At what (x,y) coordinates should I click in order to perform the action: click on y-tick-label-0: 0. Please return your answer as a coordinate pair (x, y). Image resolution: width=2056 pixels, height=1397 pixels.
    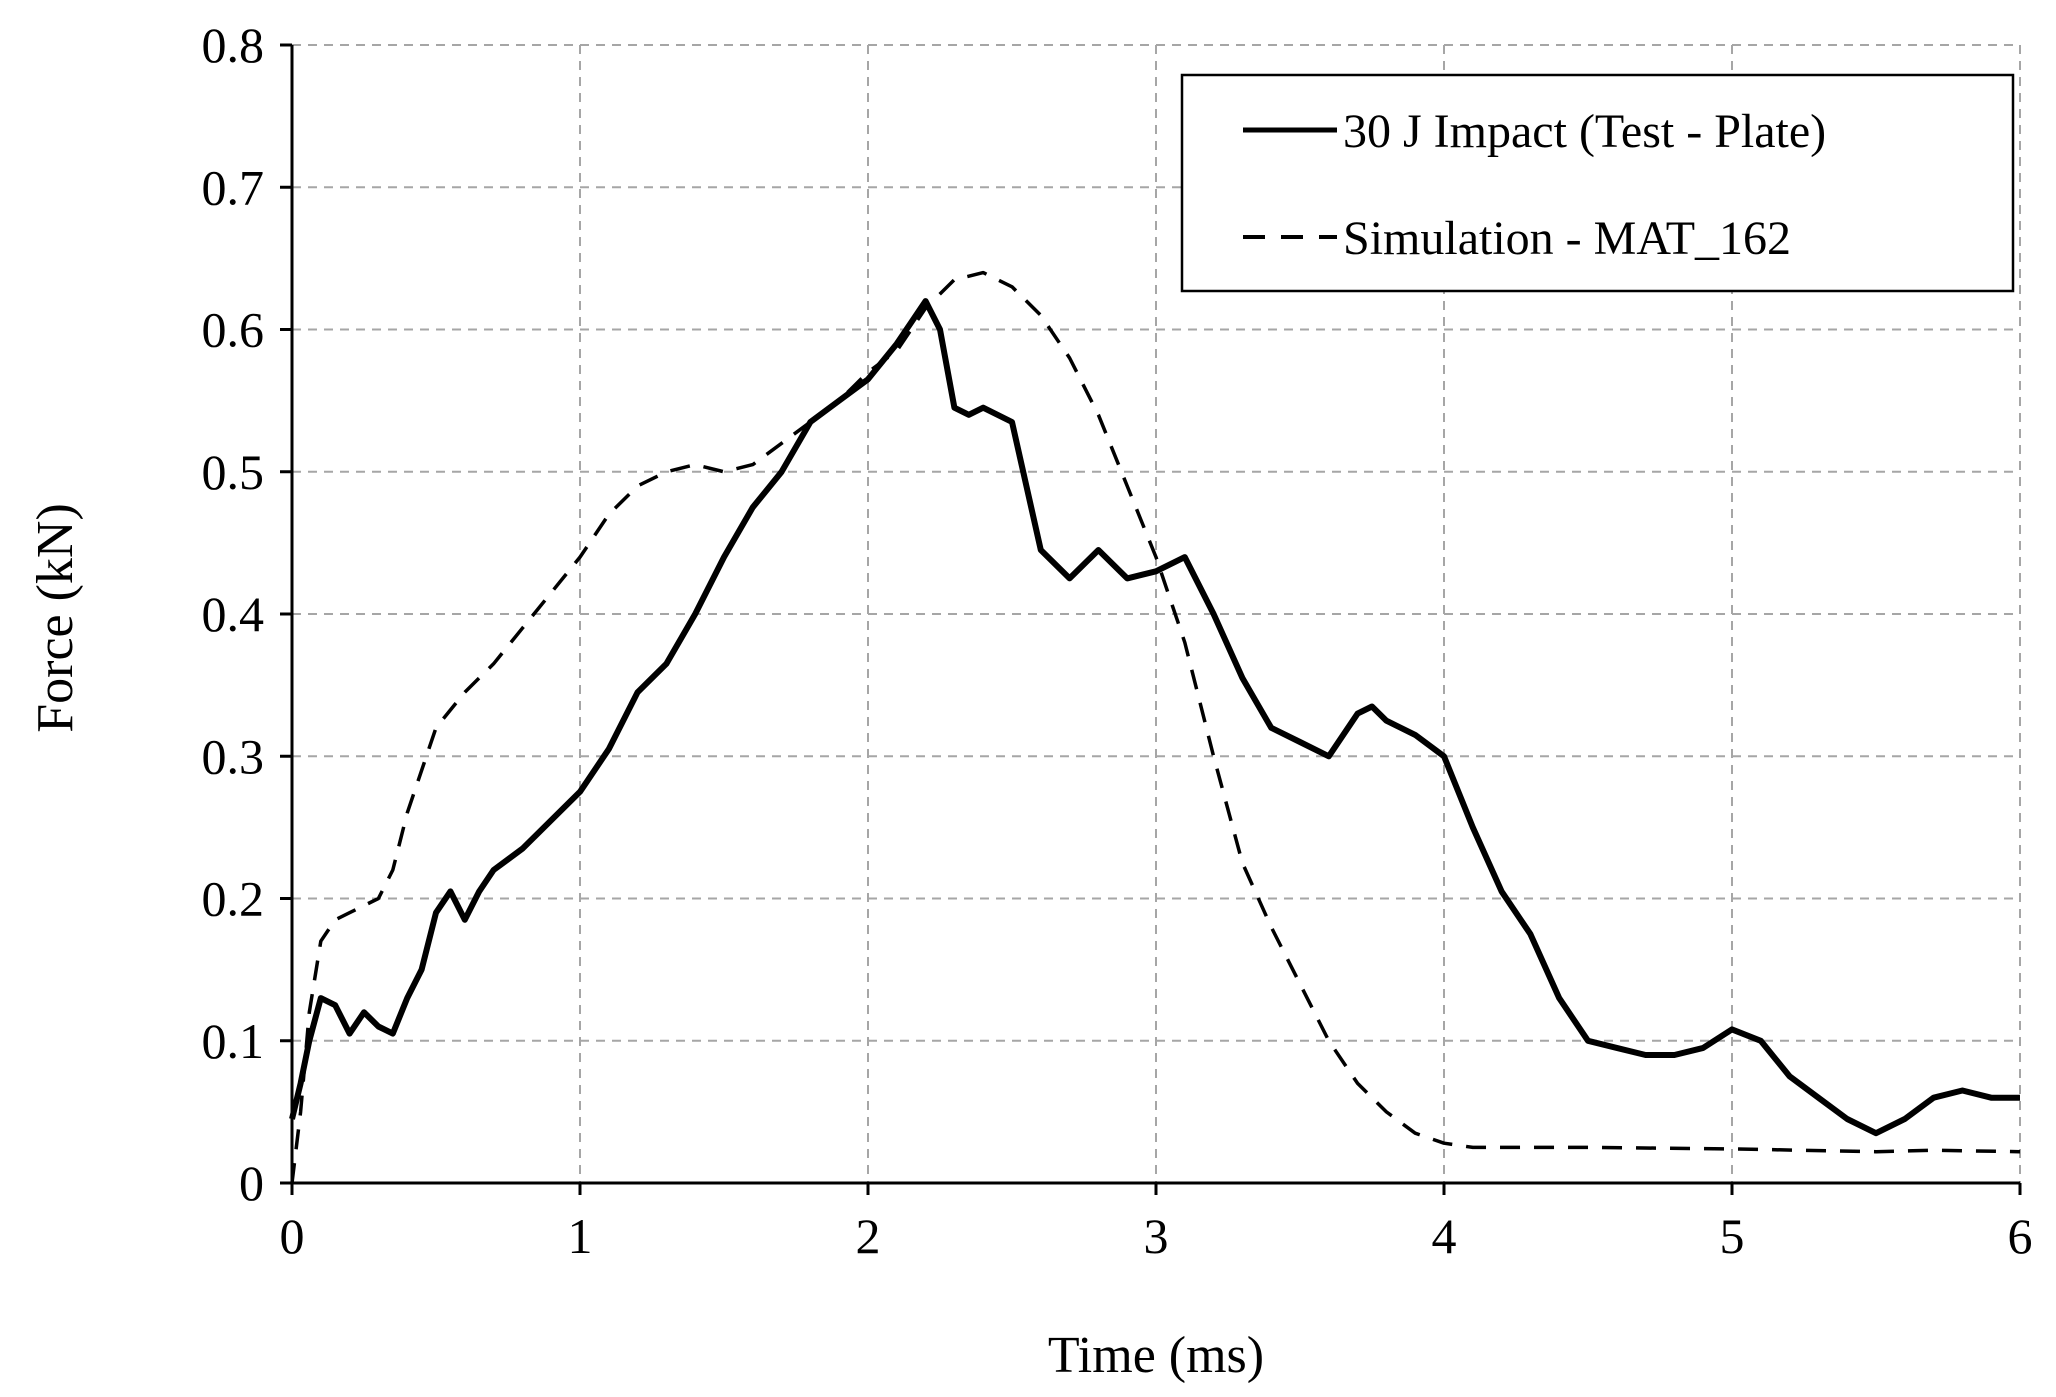
    Looking at the image, I should click on (251, 1183).